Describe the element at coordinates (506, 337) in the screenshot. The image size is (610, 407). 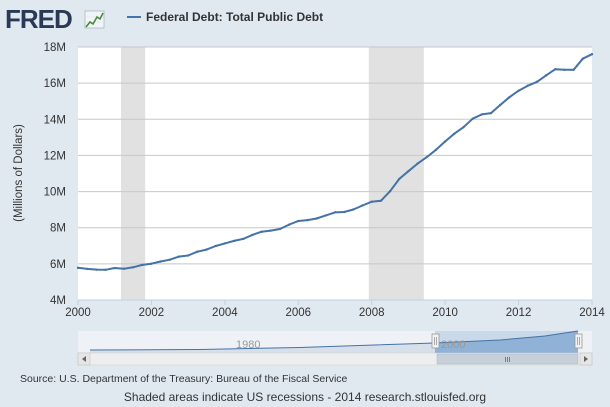
I see `navigator-line-right` at that location.